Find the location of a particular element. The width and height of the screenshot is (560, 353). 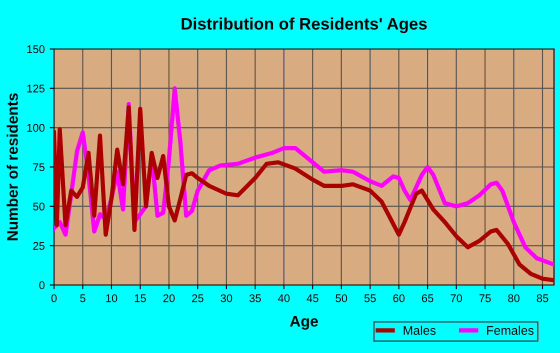

x-tick-label: 55 is located at coordinates (370, 298).